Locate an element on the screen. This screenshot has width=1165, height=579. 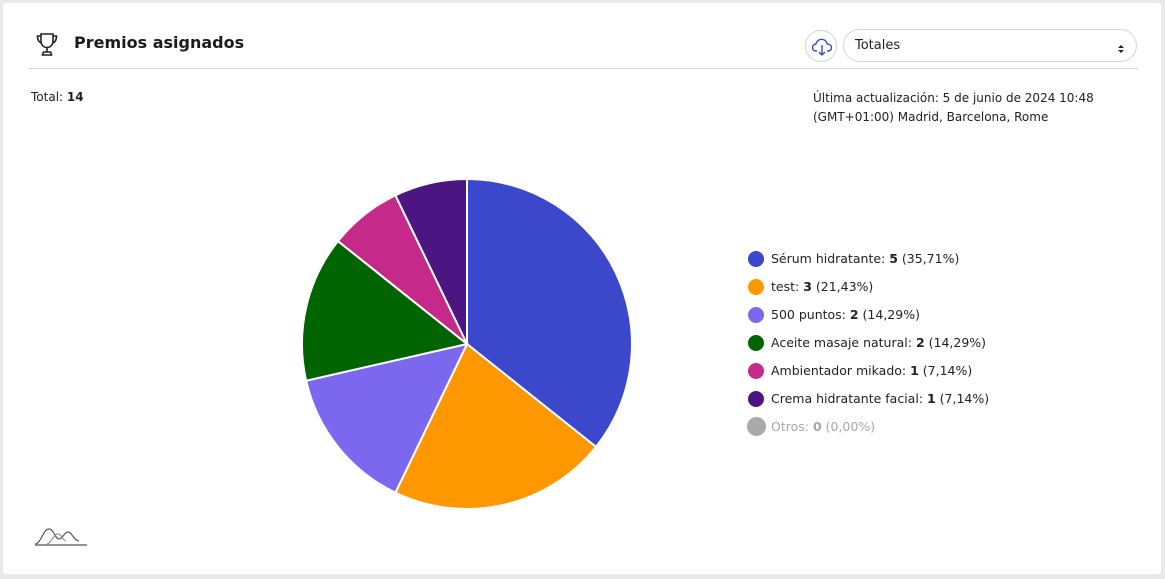
cloud-download-icon is located at coordinates (822, 47).